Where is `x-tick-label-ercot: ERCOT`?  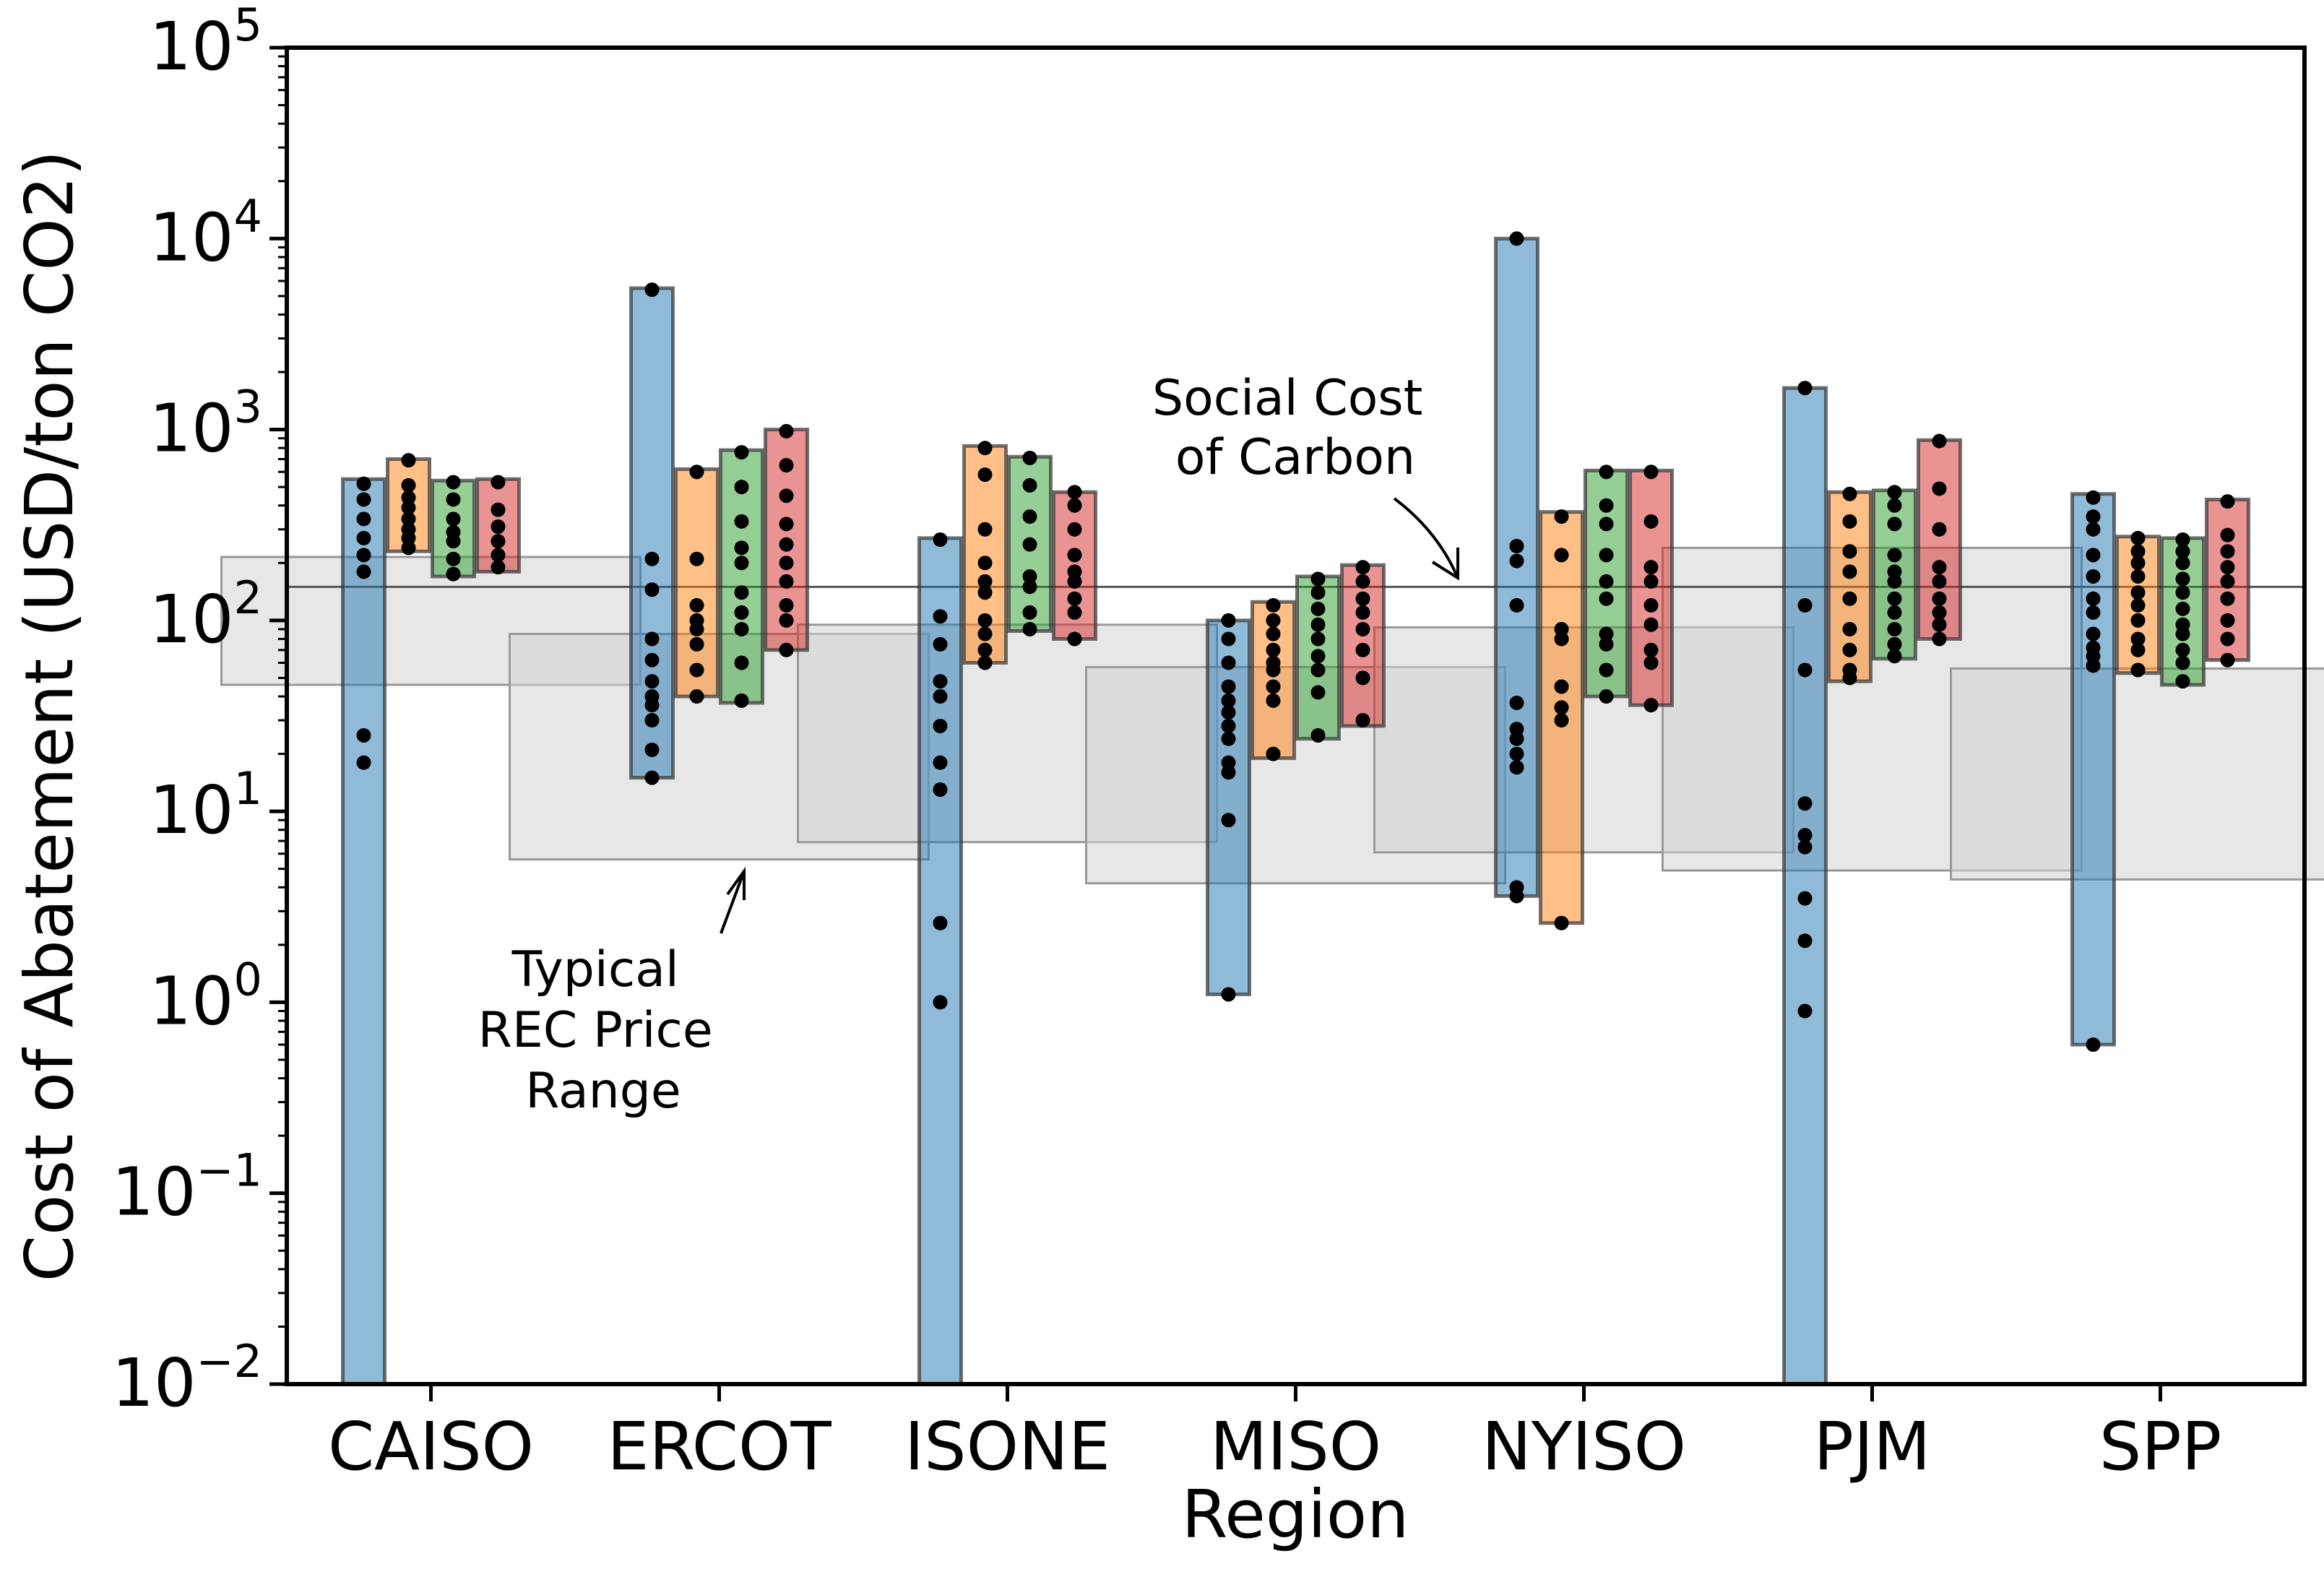
x-tick-label-ercot: ERCOT is located at coordinates (719, 1446).